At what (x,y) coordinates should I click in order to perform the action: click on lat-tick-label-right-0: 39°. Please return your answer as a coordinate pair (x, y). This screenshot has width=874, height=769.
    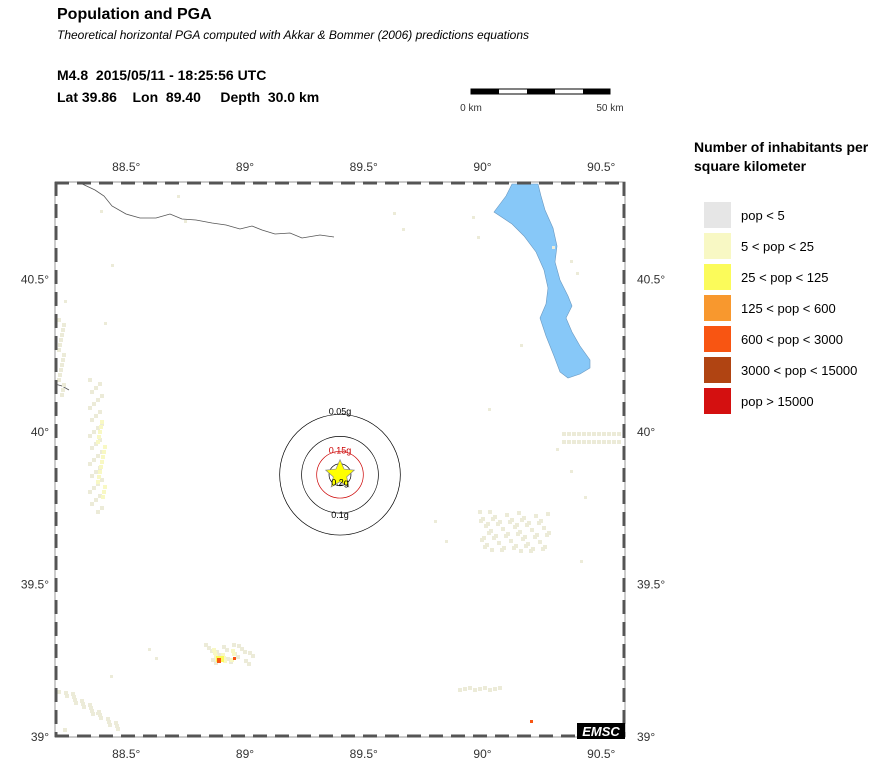
    Looking at the image, I should click on (646, 737).